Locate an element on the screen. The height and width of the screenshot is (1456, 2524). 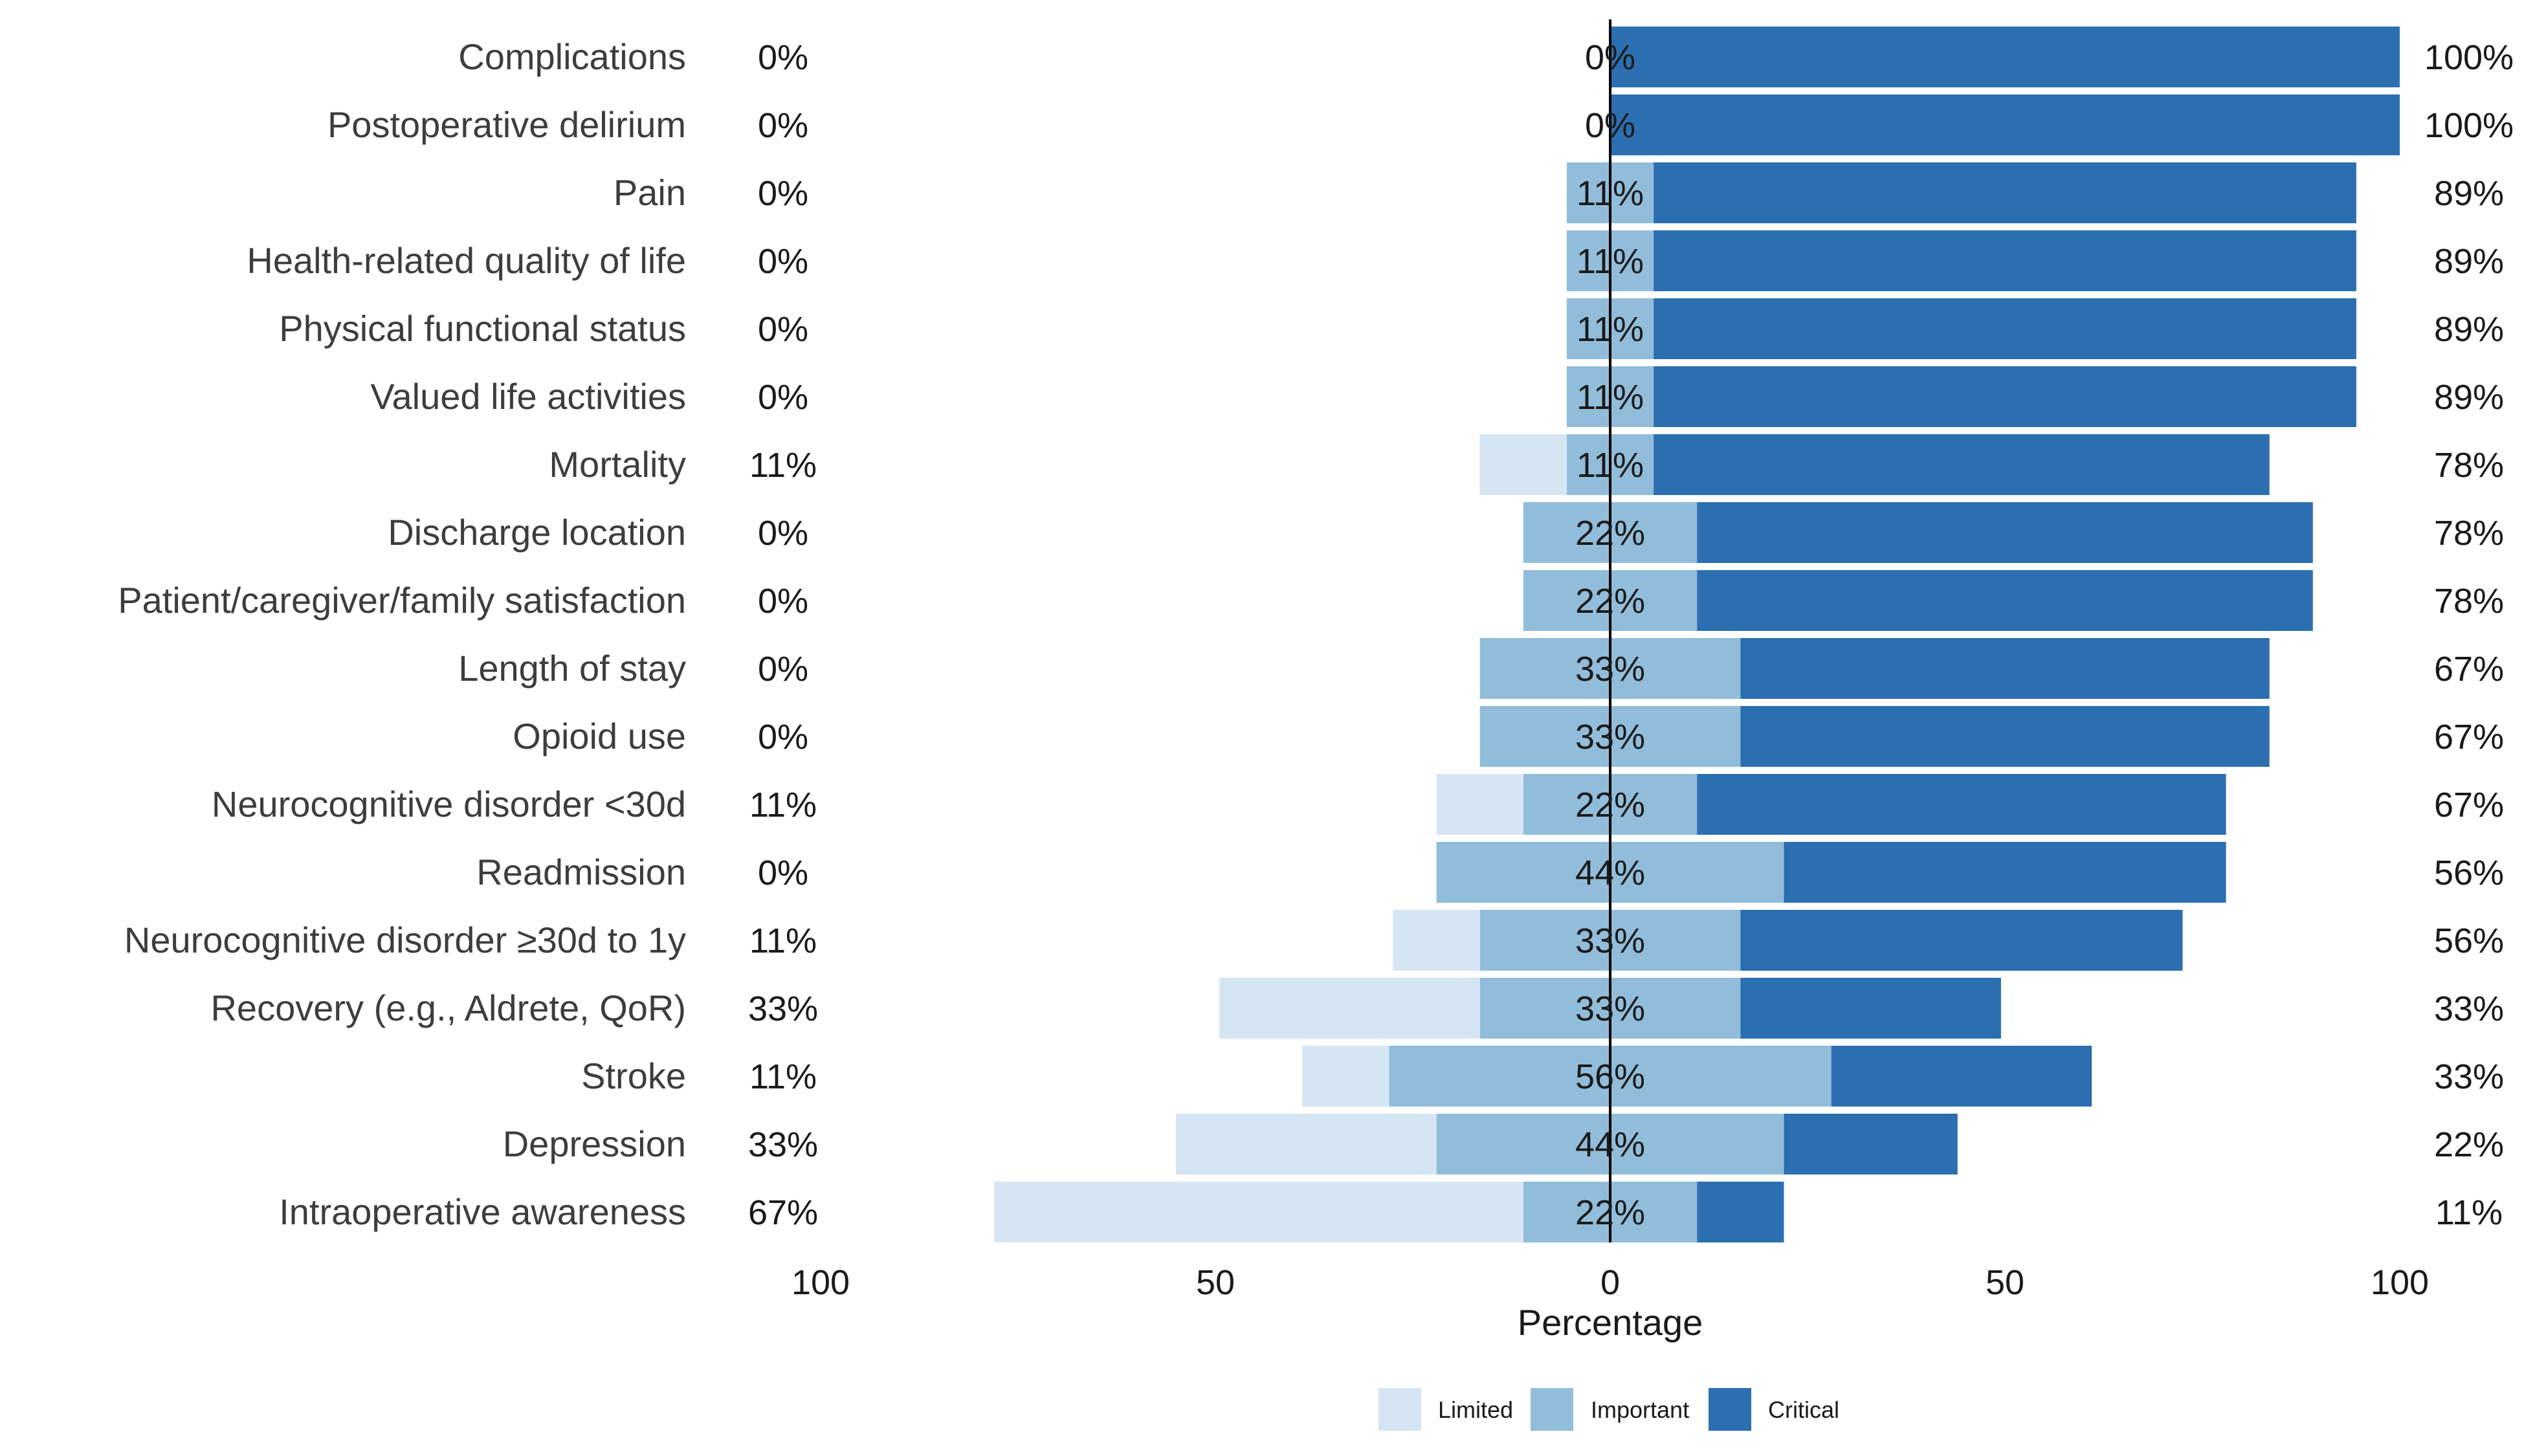
x-tick-label: 100 is located at coordinates (821, 1282).